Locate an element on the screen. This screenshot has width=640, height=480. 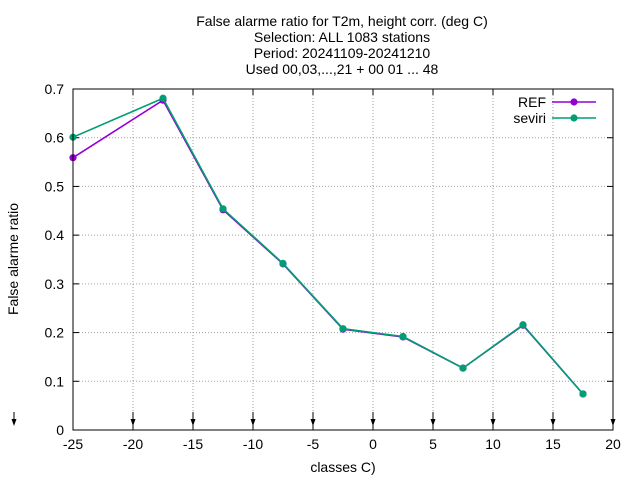
y-tick-label: 0.5 is located at coordinates (55, 186).